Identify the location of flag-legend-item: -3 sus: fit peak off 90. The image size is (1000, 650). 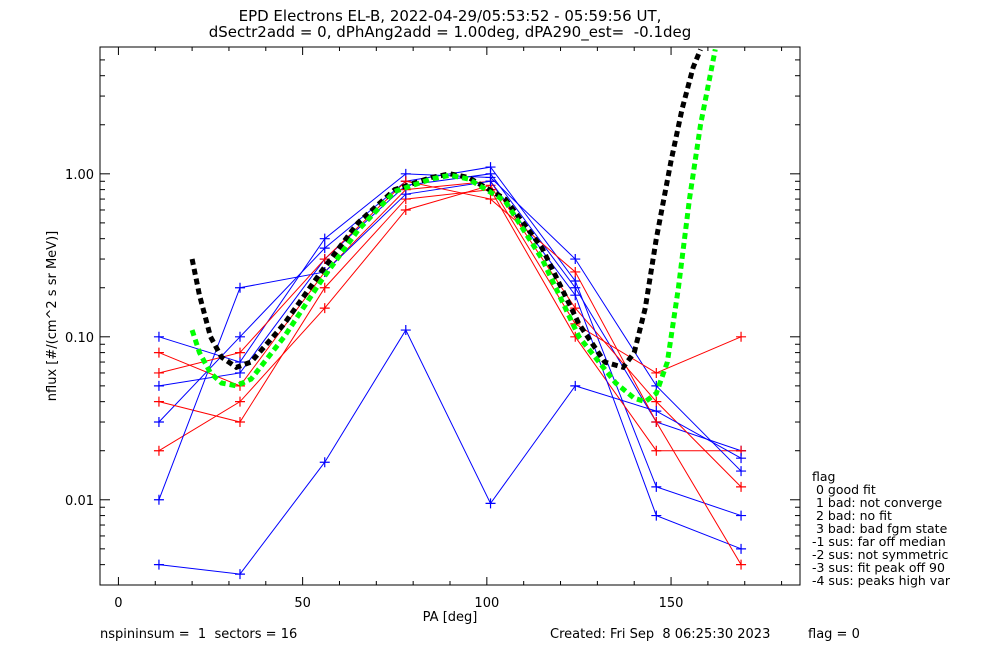
(878, 567).